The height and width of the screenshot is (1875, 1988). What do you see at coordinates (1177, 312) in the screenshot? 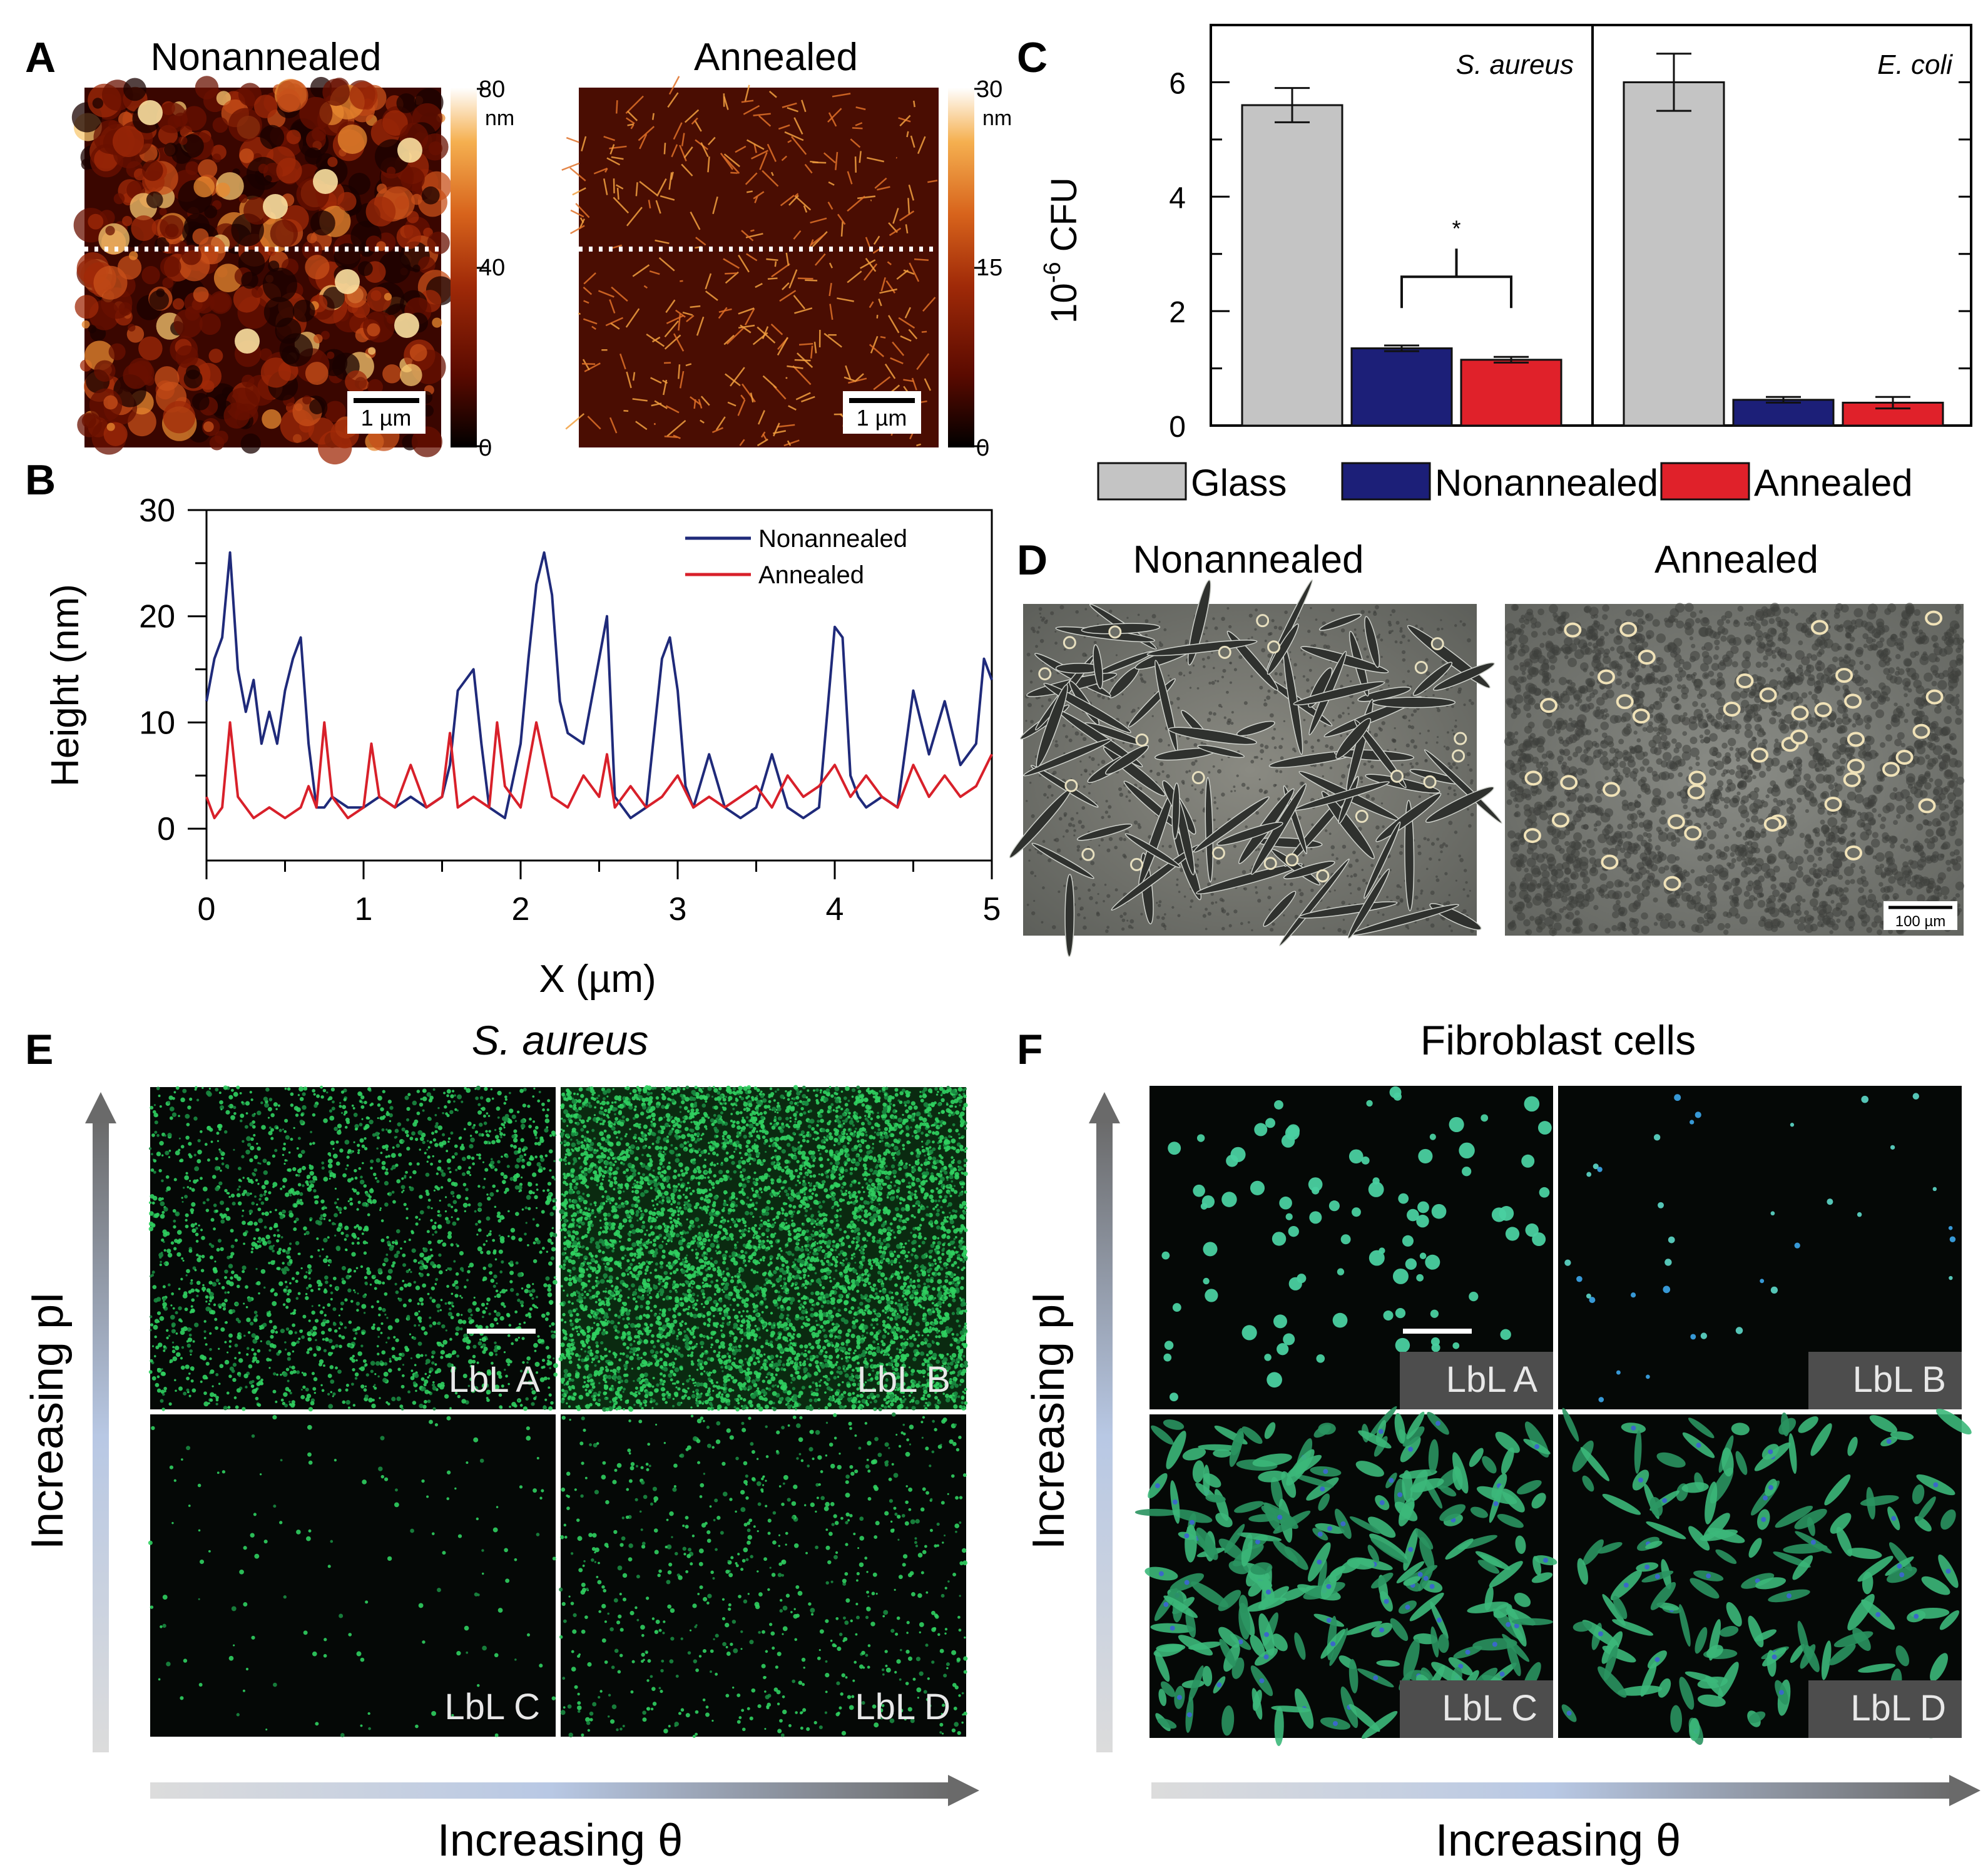
I see `chart-c-ytick-label: 2` at bounding box center [1177, 312].